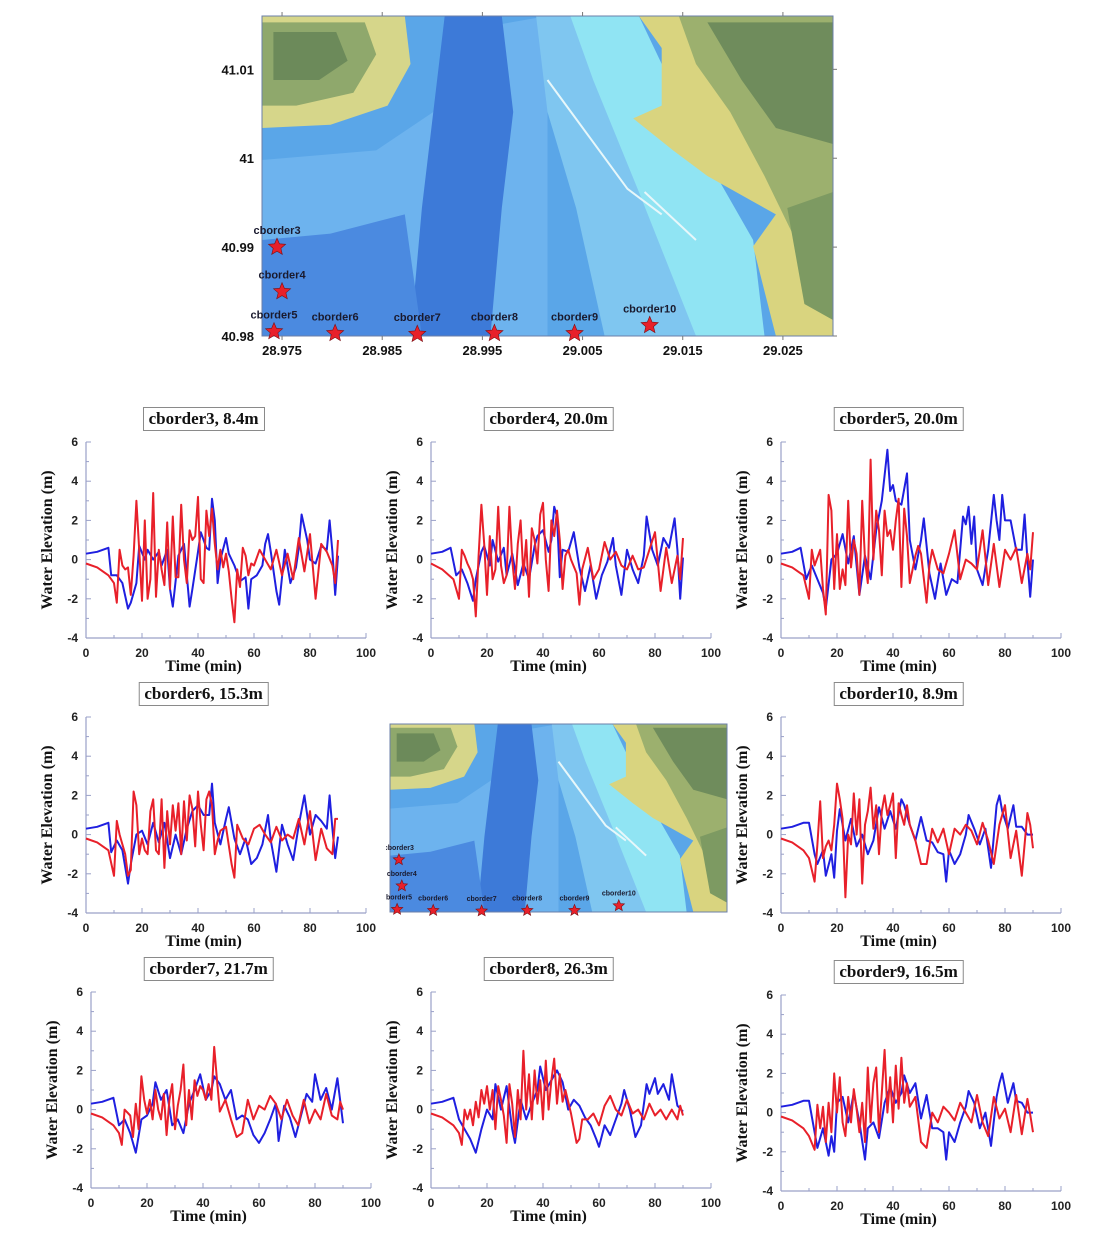 This screenshot has width=1102, height=1245. I want to click on map-y-tick-label: 41.01, so click(237, 69).